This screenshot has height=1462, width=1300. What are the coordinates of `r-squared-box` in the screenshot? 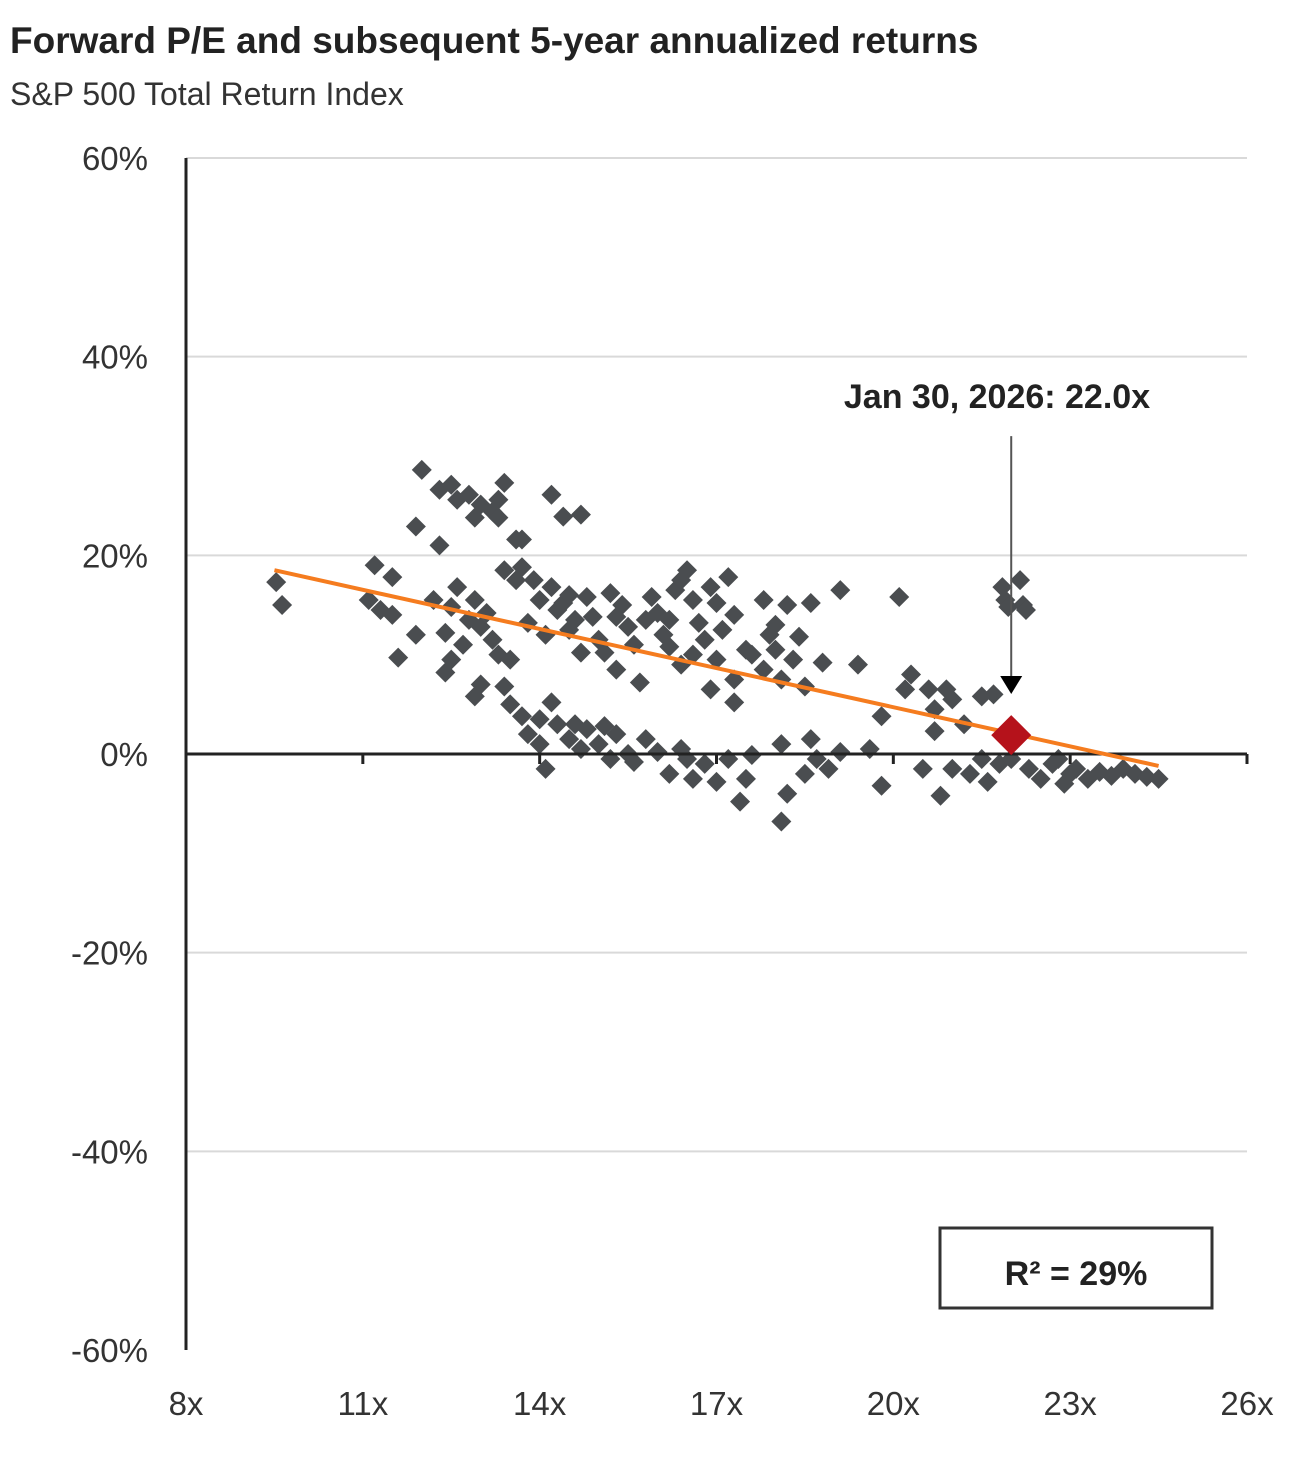 It's located at (1076, 1268).